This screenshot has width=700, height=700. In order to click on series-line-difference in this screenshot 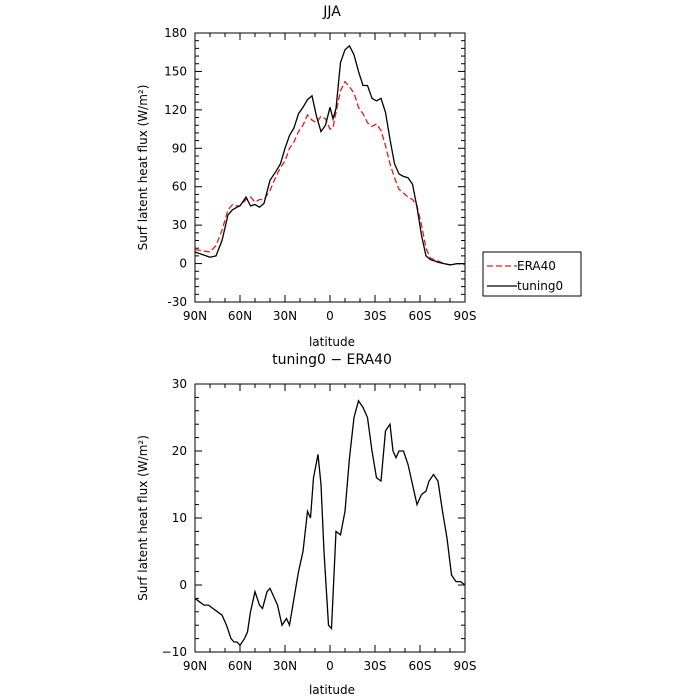, I will do `click(330, 523)`.